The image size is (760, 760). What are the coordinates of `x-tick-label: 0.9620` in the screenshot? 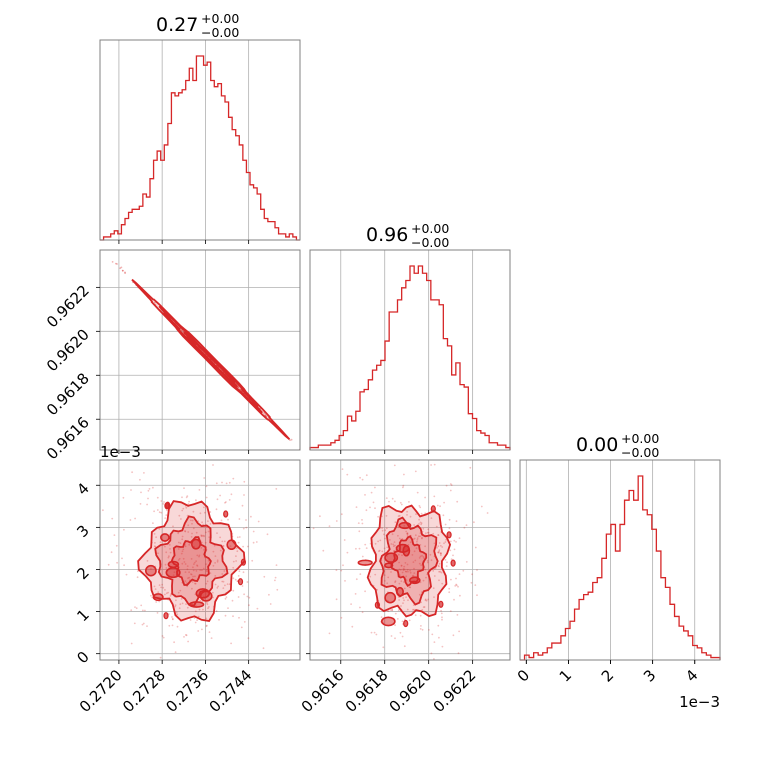 It's located at (411, 691).